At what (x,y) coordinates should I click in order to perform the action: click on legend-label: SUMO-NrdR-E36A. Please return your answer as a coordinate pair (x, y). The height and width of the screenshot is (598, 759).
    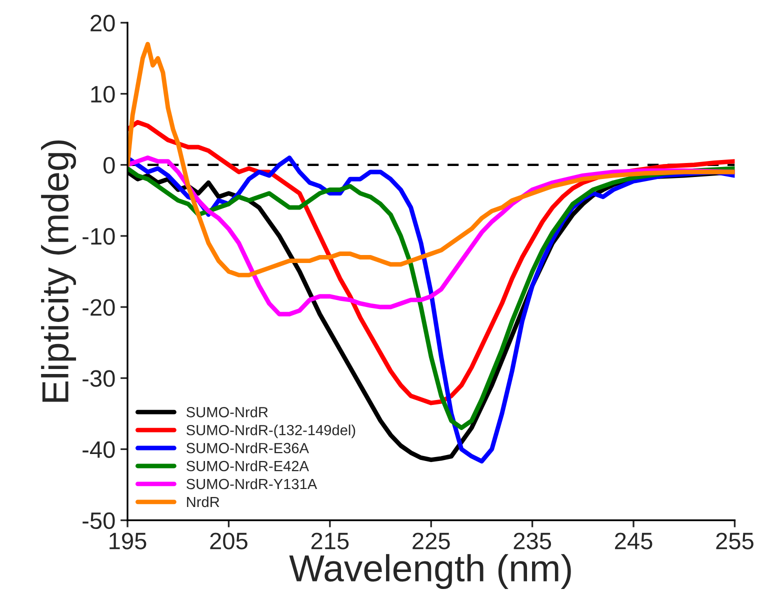
    Looking at the image, I should click on (247, 448).